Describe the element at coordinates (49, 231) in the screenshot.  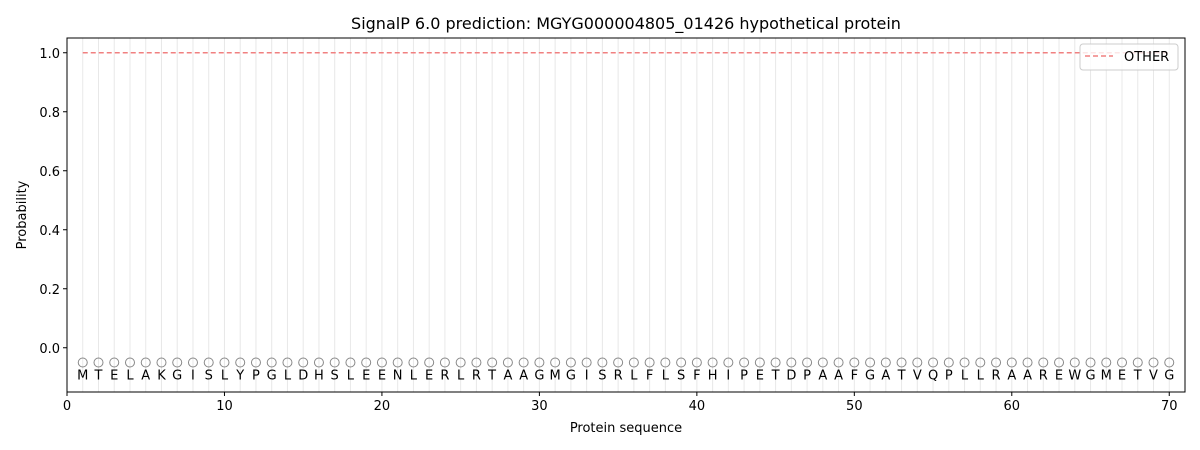
I see `y-tick-label: 0.4` at that location.